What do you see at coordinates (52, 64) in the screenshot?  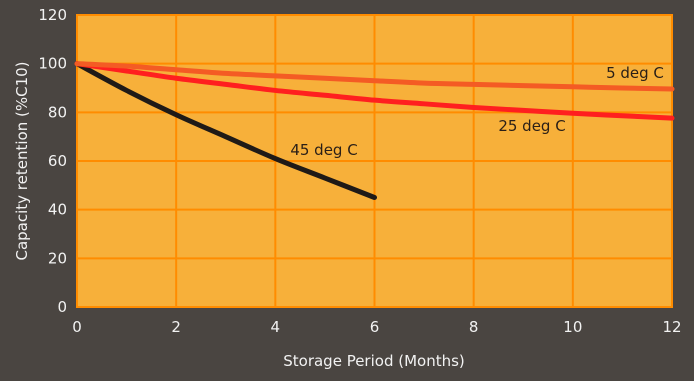 I see `y-tick-label: 100` at bounding box center [52, 64].